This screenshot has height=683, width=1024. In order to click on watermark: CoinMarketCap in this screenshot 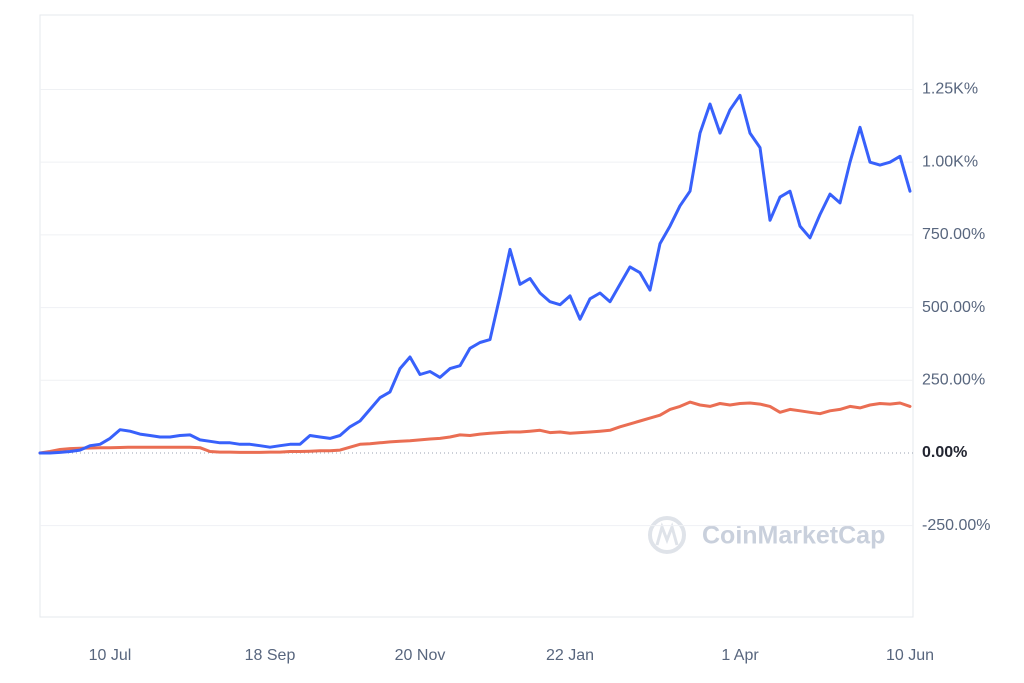, I will do `click(793, 536)`.